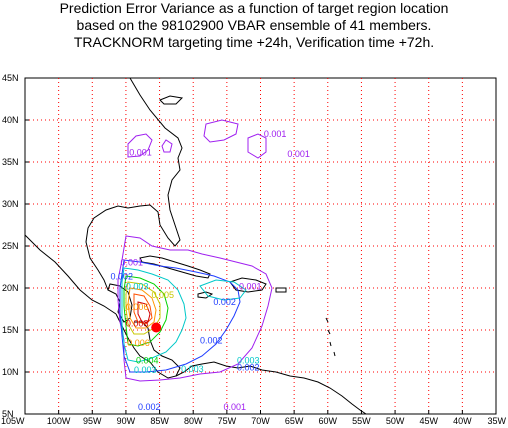 This screenshot has width=508, height=428. I want to click on lon-tick-label: 90W, so click(126, 421).